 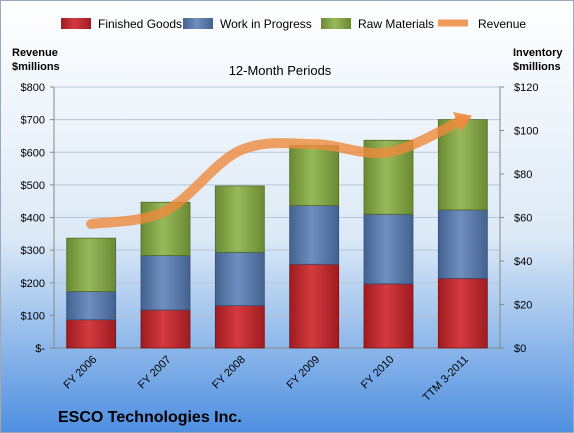 I want to click on revenue-arrowhead, so click(x=462, y=122).